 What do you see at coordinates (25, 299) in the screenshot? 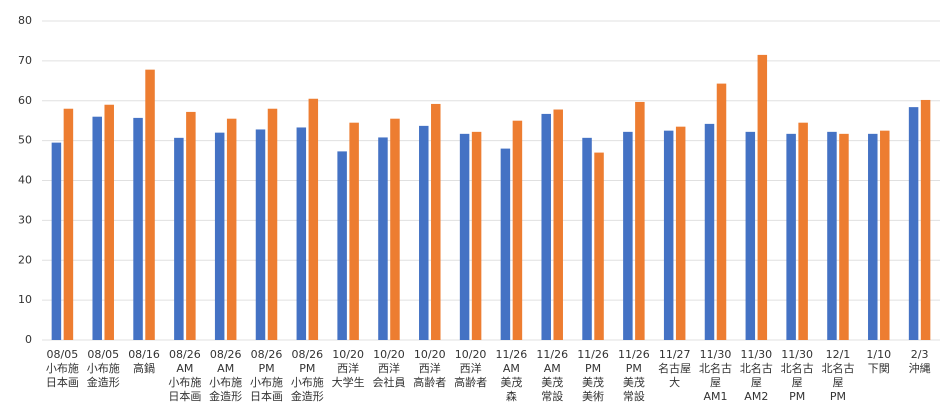
I see `y-tick-label: 10` at bounding box center [25, 299].